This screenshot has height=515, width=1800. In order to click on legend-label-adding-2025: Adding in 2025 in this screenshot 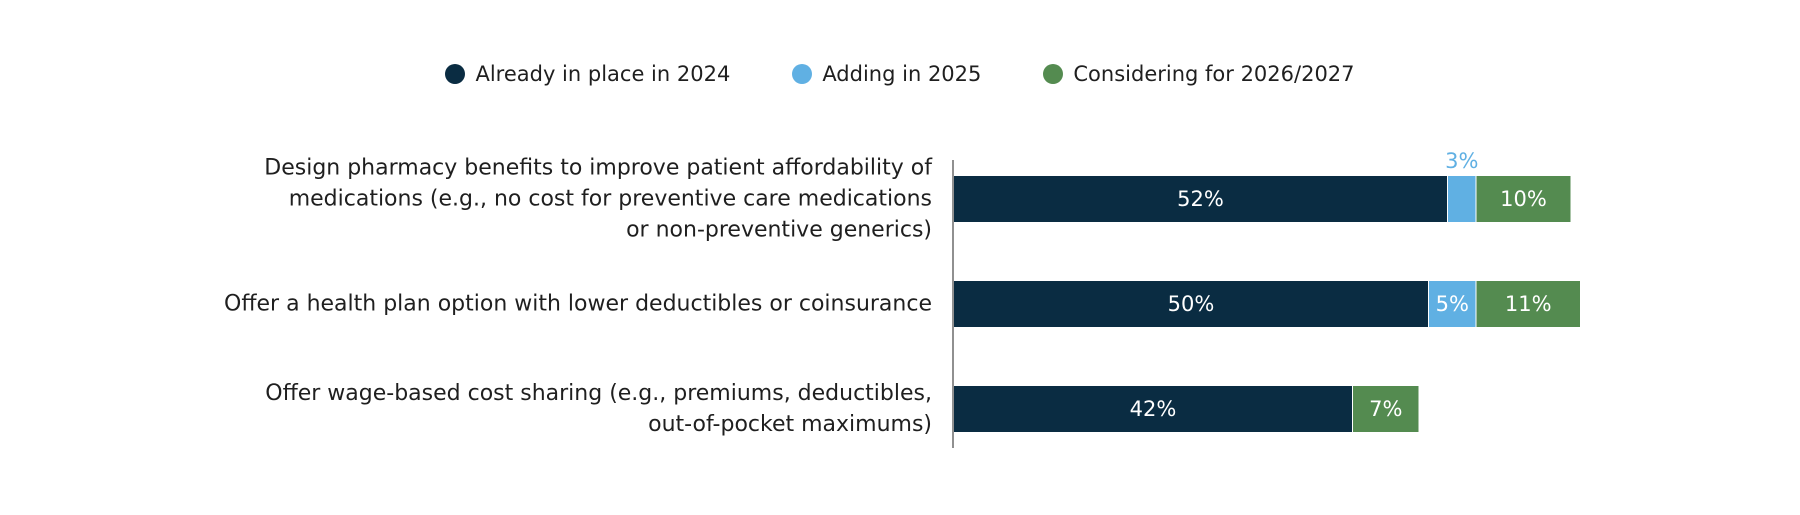, I will do `click(902, 74)`.